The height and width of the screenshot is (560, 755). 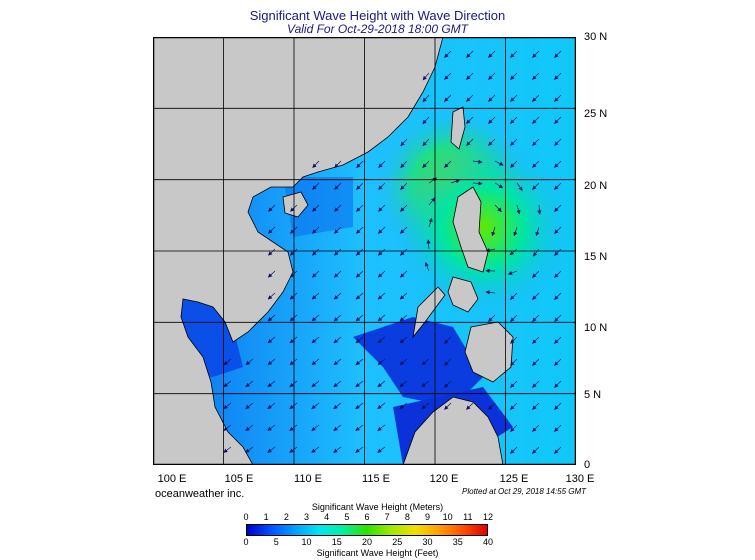 I want to click on lon-label: 110 E, so click(x=308, y=479).